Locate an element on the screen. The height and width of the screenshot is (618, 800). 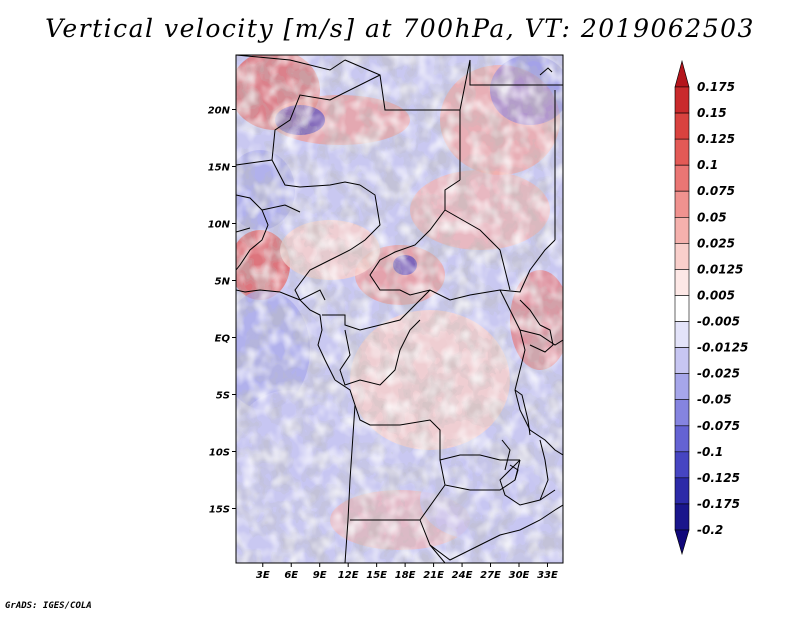
colorbar-label: 0.125 is located at coordinates (716, 139).